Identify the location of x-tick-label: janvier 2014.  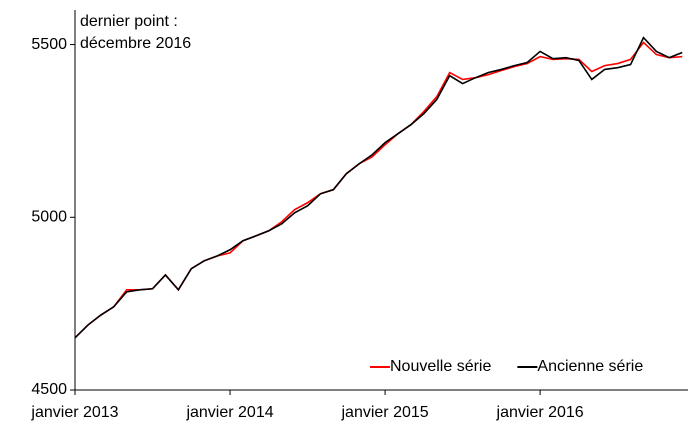
(229, 412).